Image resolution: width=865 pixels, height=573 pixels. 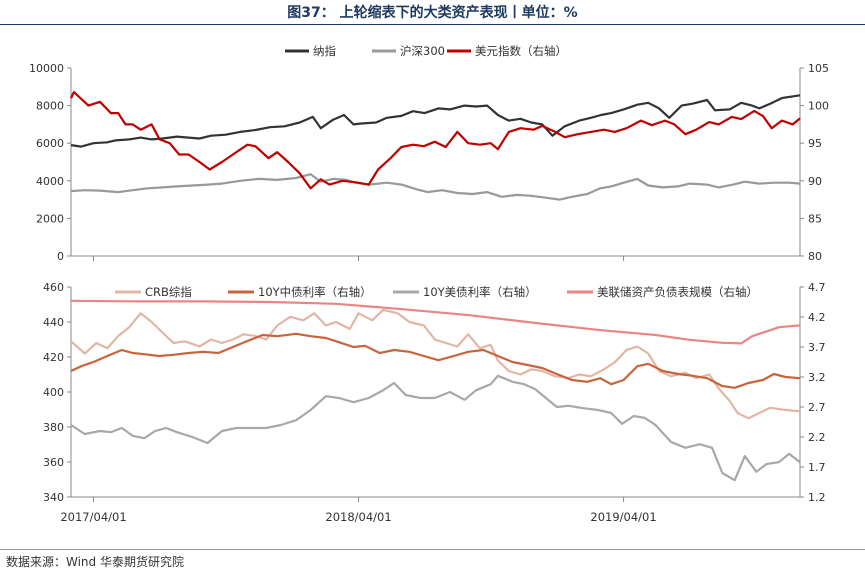 What do you see at coordinates (324, 51) in the screenshot?
I see `legend-label: 纳指` at bounding box center [324, 51].